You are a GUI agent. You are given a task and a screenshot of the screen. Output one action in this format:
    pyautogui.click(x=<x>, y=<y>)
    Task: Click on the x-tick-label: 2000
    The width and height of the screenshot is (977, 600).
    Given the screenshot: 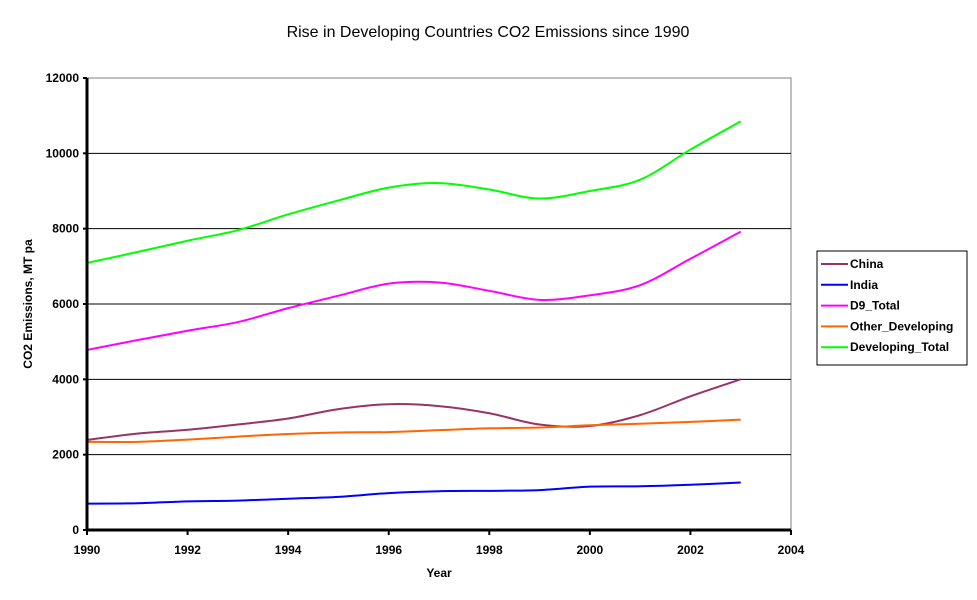 What is the action you would take?
    pyautogui.click(x=590, y=550)
    